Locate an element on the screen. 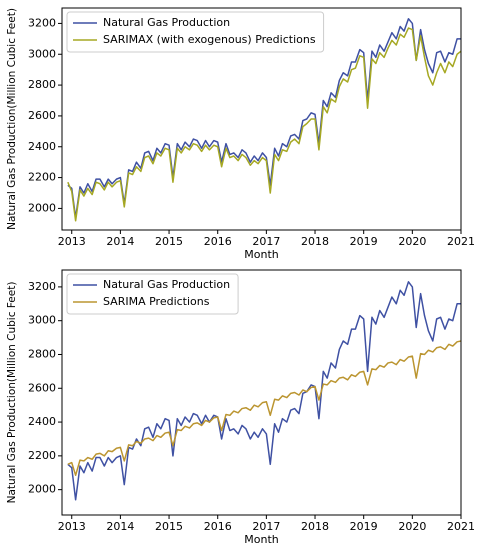 The image size is (483, 554). legend-label: SARIMAX (with exogenous) Predictions is located at coordinates (209, 39).